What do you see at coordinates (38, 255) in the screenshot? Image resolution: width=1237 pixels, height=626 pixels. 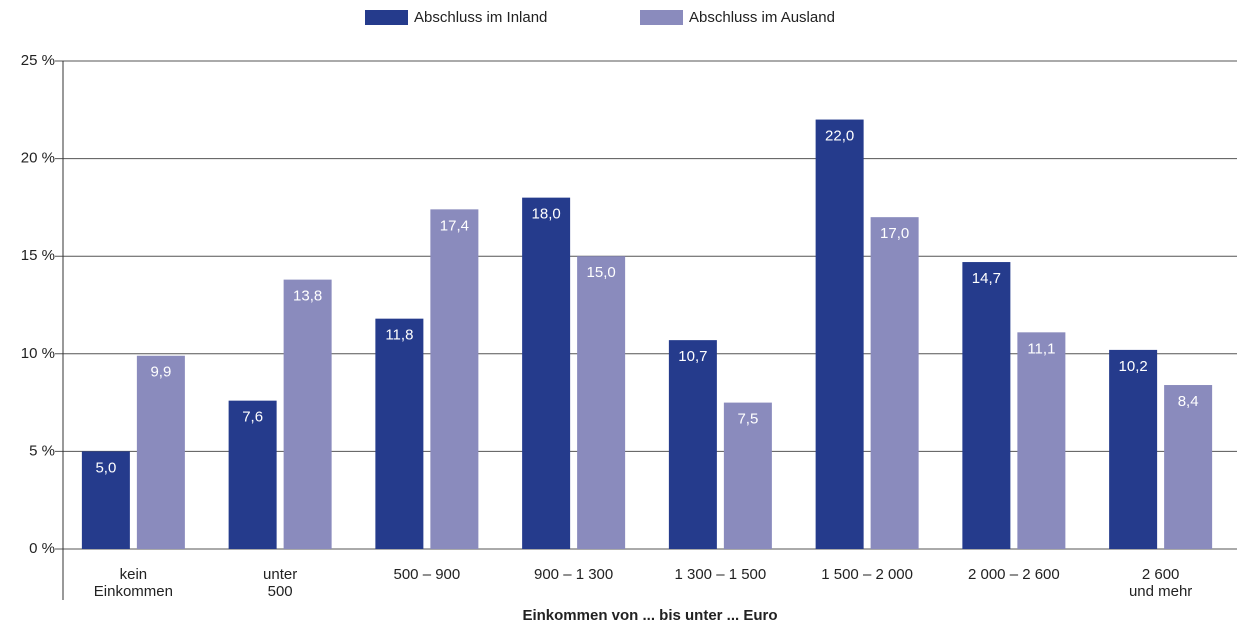 I see `y-tick-label: 15 %` at bounding box center [38, 255].